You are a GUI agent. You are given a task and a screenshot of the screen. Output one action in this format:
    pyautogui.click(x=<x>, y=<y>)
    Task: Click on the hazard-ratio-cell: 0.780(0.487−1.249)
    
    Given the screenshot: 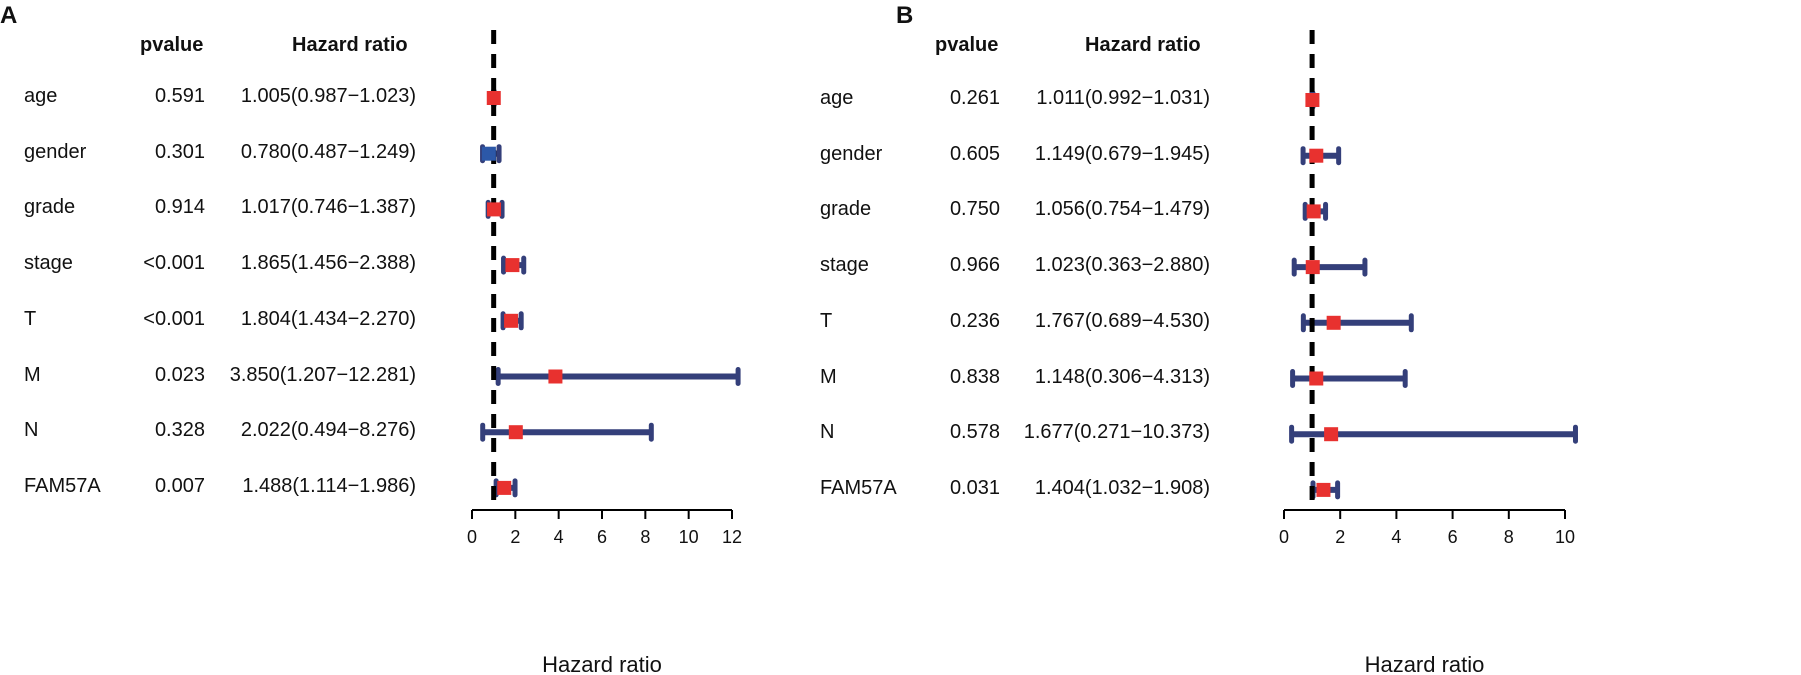 What is the action you would take?
    pyautogui.click(x=328, y=151)
    